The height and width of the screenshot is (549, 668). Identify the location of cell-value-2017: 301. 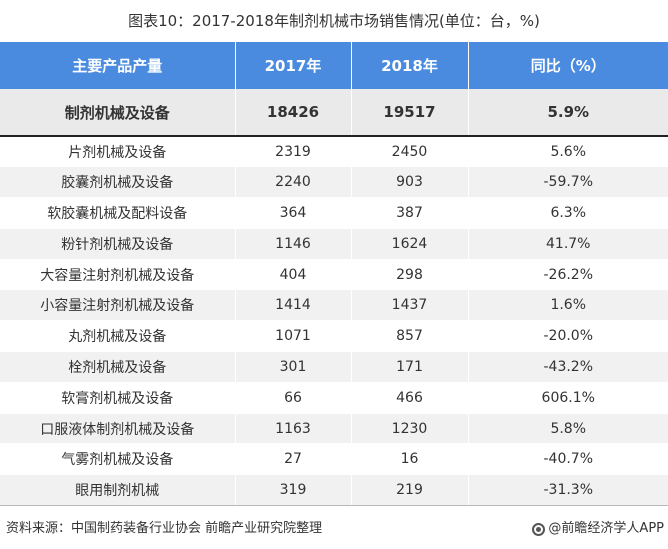
(293, 367).